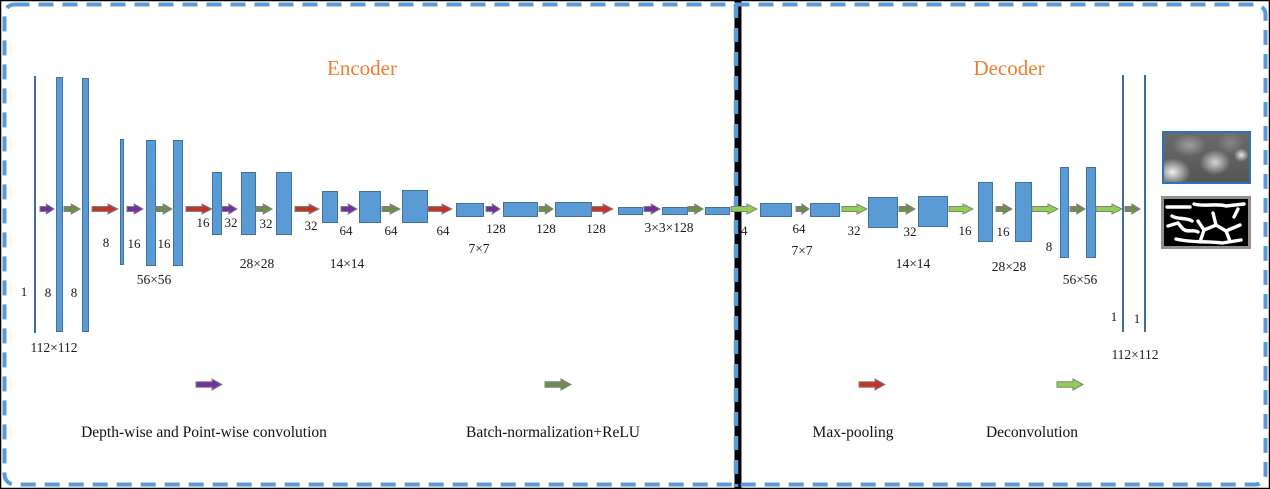  What do you see at coordinates (553, 432) in the screenshot?
I see `legend-label: Batch-normalization+ReLU` at bounding box center [553, 432].